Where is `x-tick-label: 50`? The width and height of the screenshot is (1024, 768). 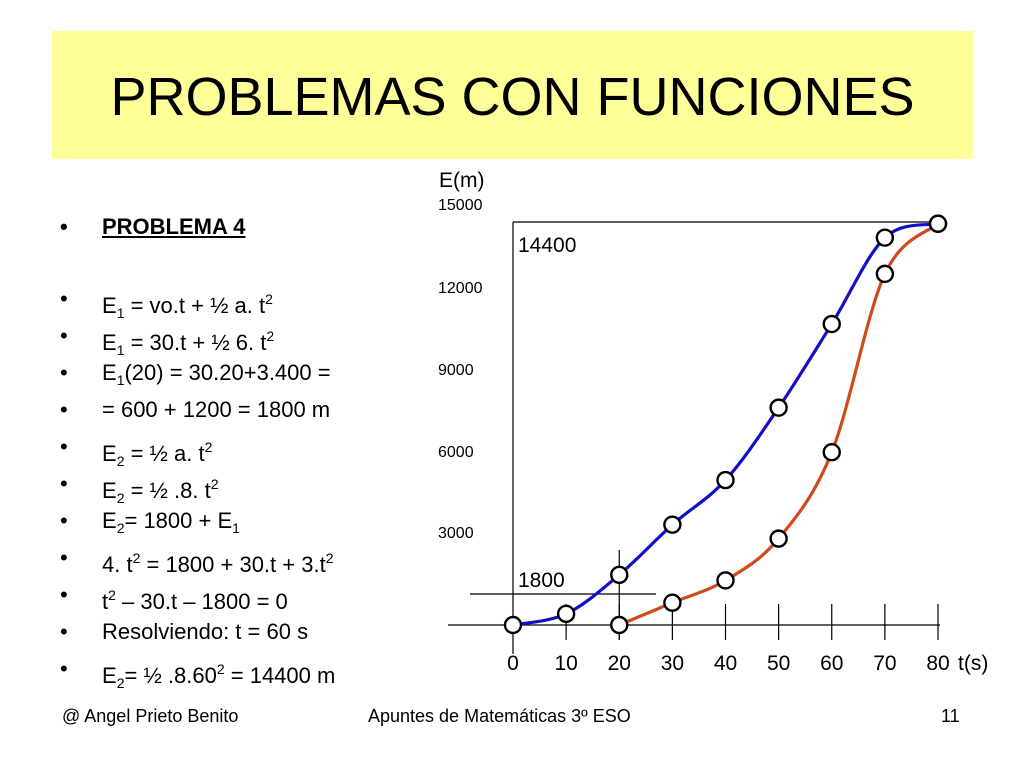 x-tick-label: 50 is located at coordinates (778, 663).